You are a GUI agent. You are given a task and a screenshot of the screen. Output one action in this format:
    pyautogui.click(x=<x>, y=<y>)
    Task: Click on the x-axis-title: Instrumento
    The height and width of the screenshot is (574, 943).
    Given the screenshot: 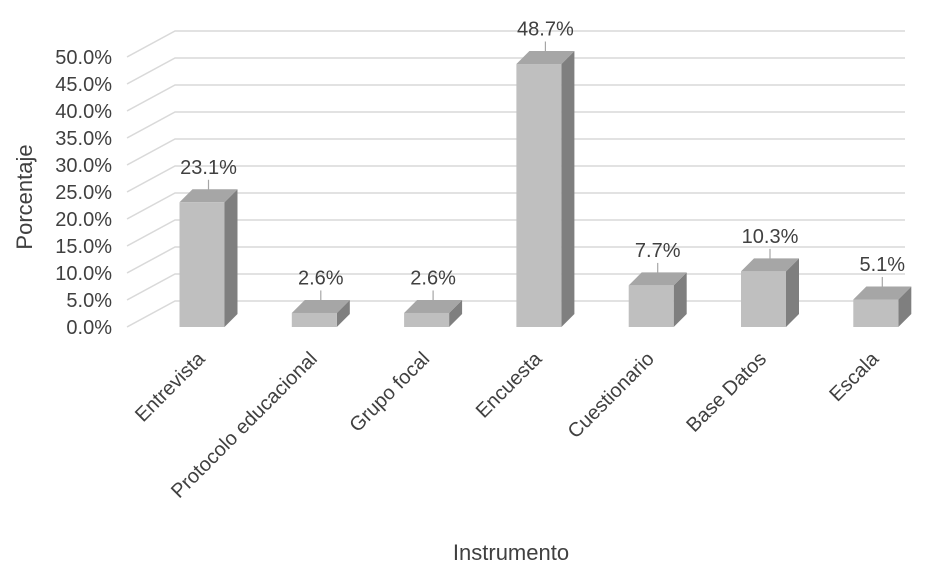 What is the action you would take?
    pyautogui.click(x=511, y=552)
    